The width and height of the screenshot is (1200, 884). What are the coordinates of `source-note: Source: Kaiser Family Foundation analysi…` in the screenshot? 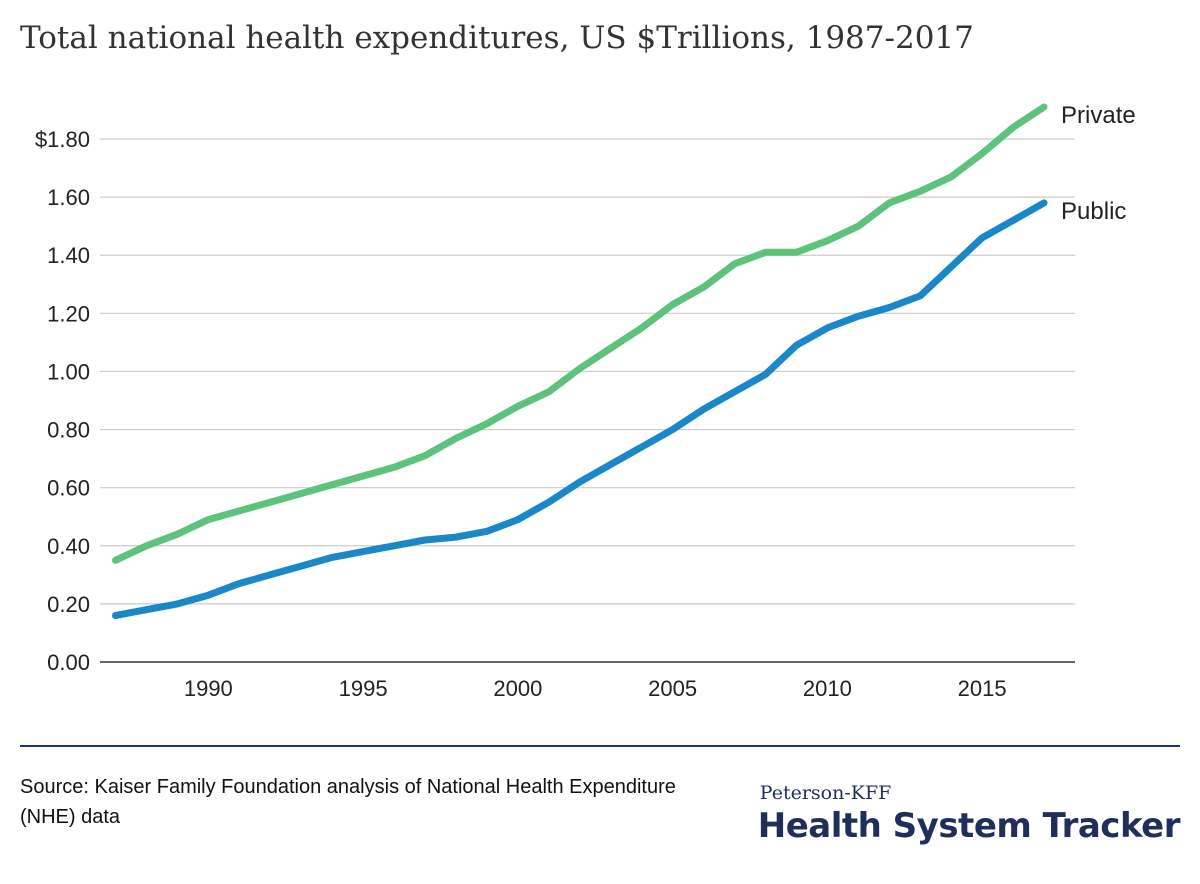 It's located at (348, 802).